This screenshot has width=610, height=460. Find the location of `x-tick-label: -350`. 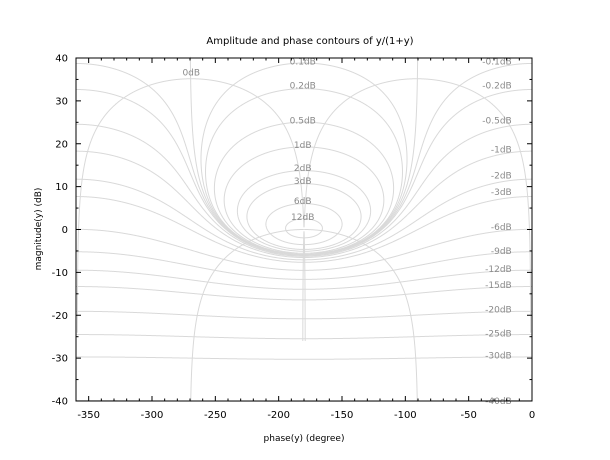

x-tick-label: -350 is located at coordinates (88, 415).